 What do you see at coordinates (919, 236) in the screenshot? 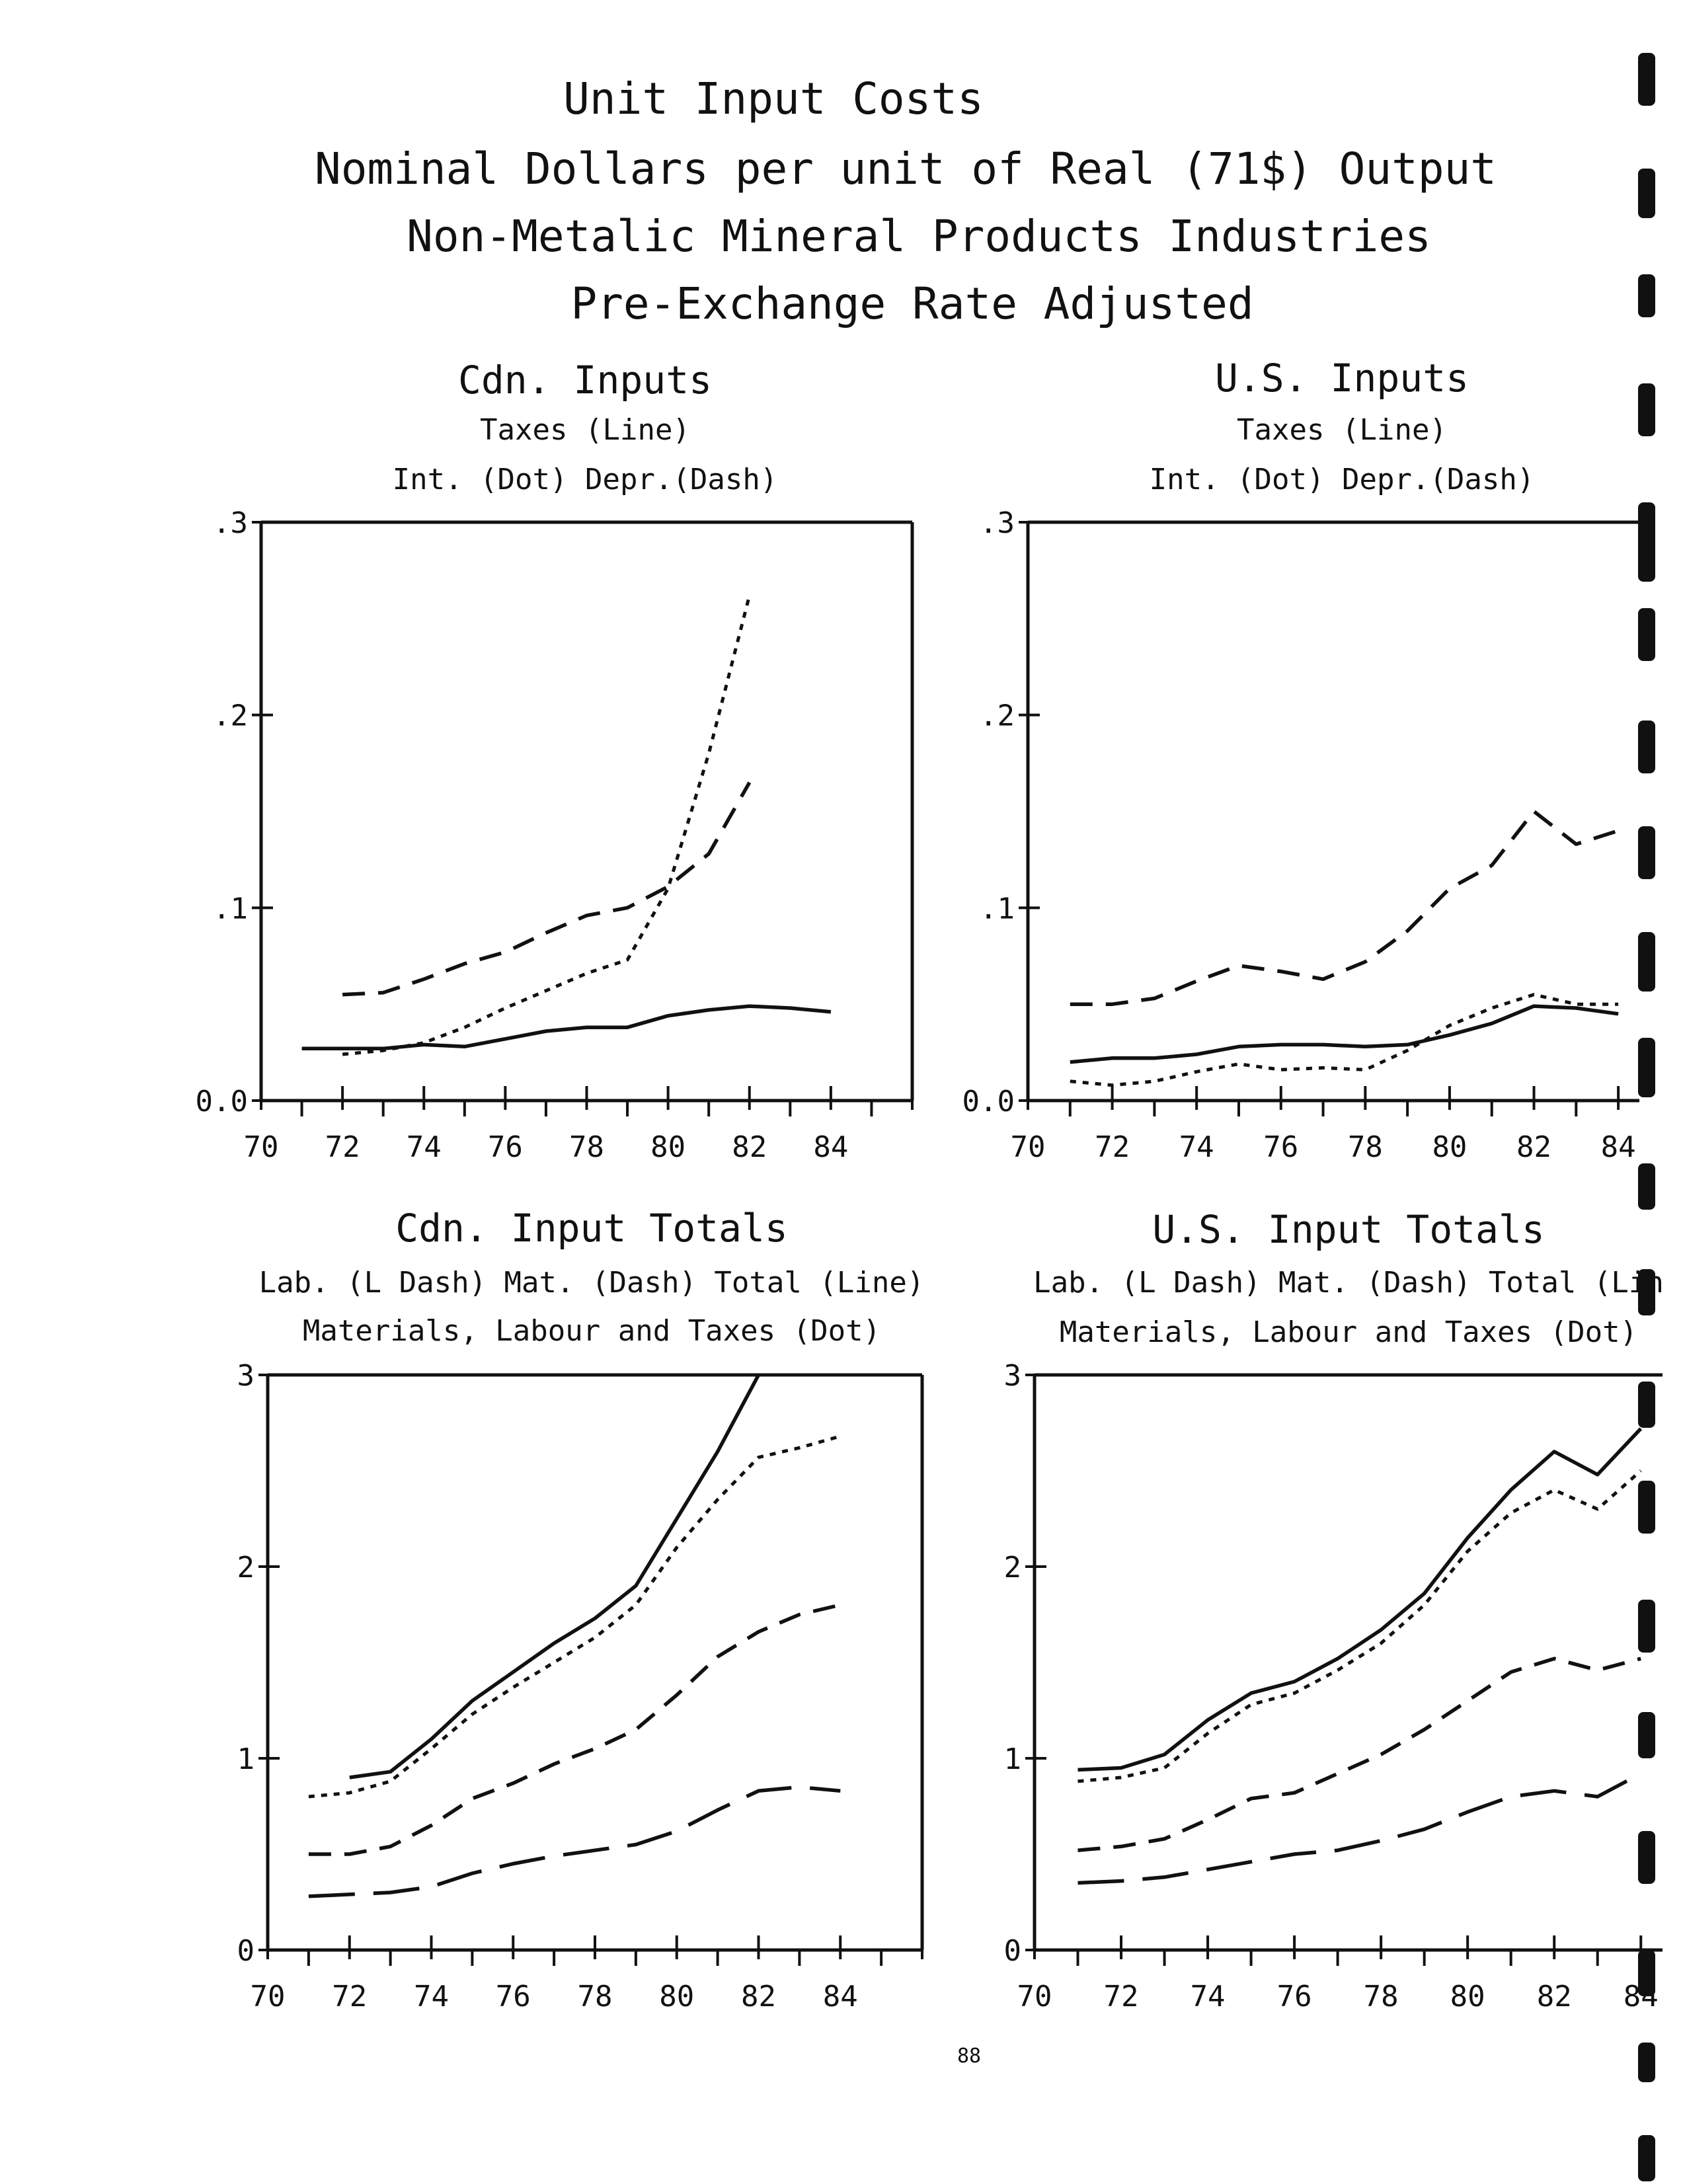
I see `main-title-line-3: Non-Metalic Mineral Products Industries` at bounding box center [919, 236].